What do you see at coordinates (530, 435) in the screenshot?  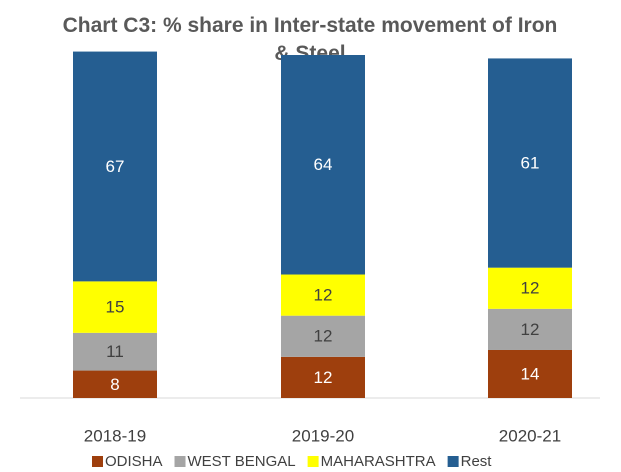 I see `x-tick-label: 2020-21` at bounding box center [530, 435].